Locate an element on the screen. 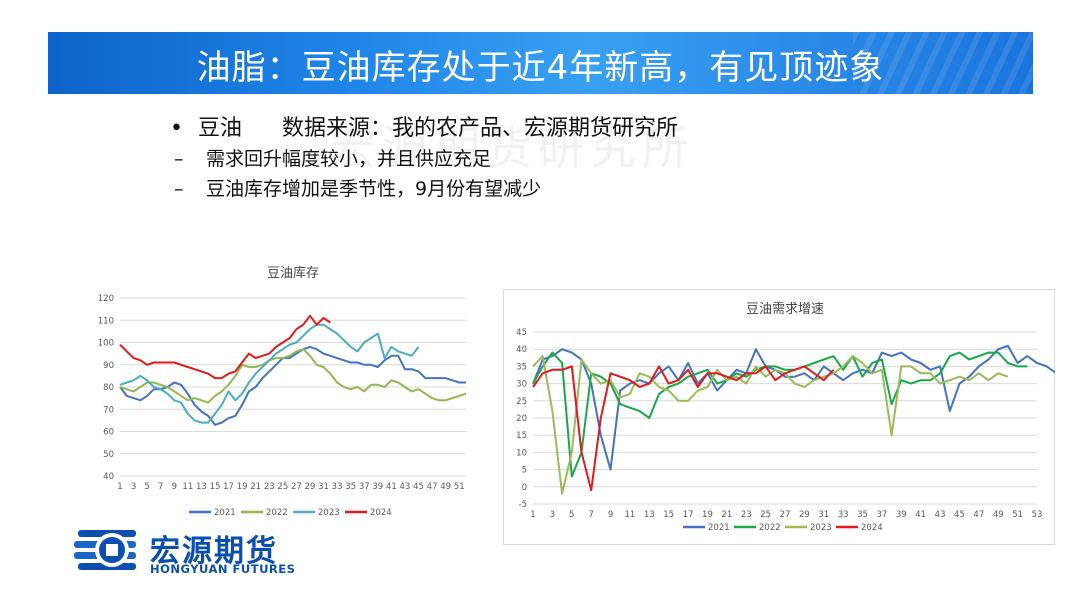 The height and width of the screenshot is (608, 1080). page-title: 油脂：豆油库存处于近4年新高，有见顶迹象 is located at coordinates (540, 68).